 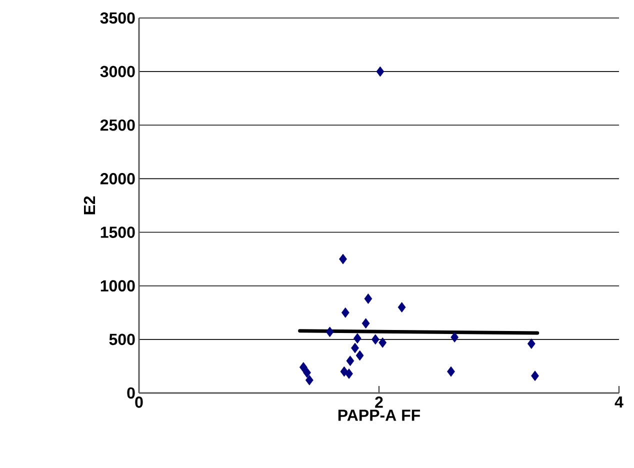 I want to click on x-tick-label: 2, so click(x=379, y=402).